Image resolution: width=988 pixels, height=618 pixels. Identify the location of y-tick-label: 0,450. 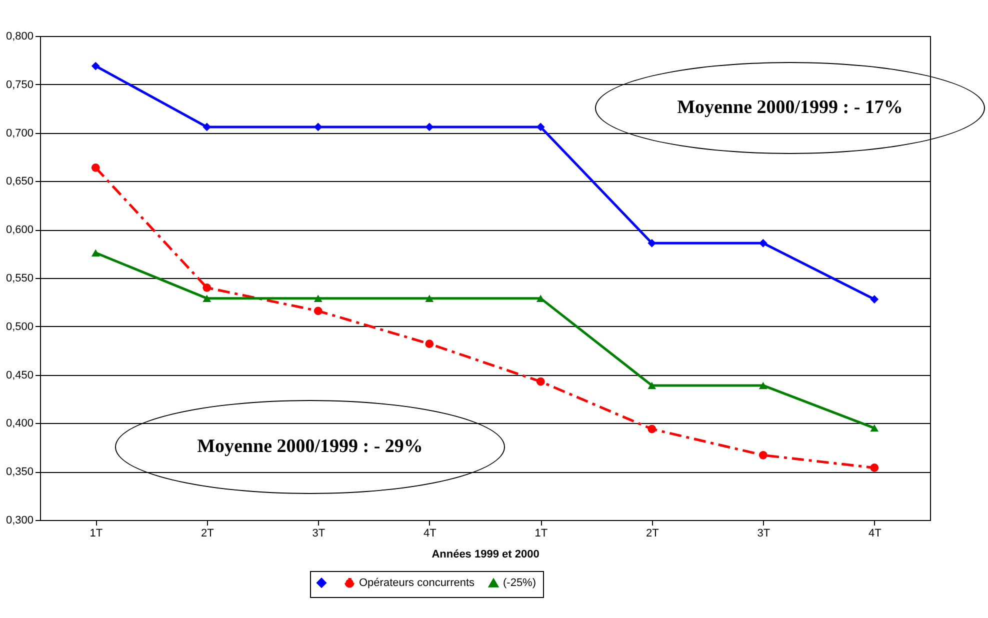
(20, 375).